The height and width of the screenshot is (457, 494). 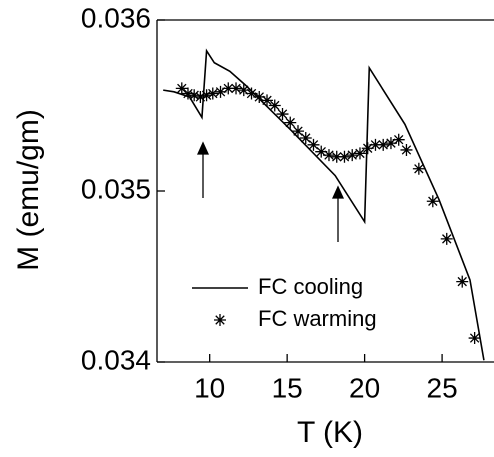 I want to click on legend-label: FC cooling, so click(x=310, y=286).